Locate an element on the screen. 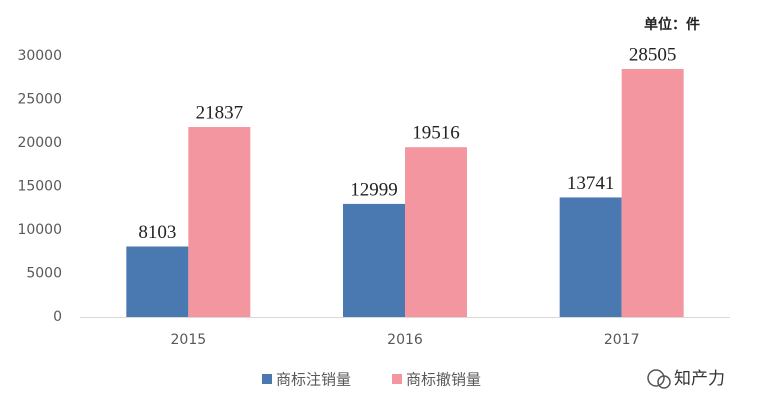  y-tick-label: 20000 is located at coordinates (39, 143).